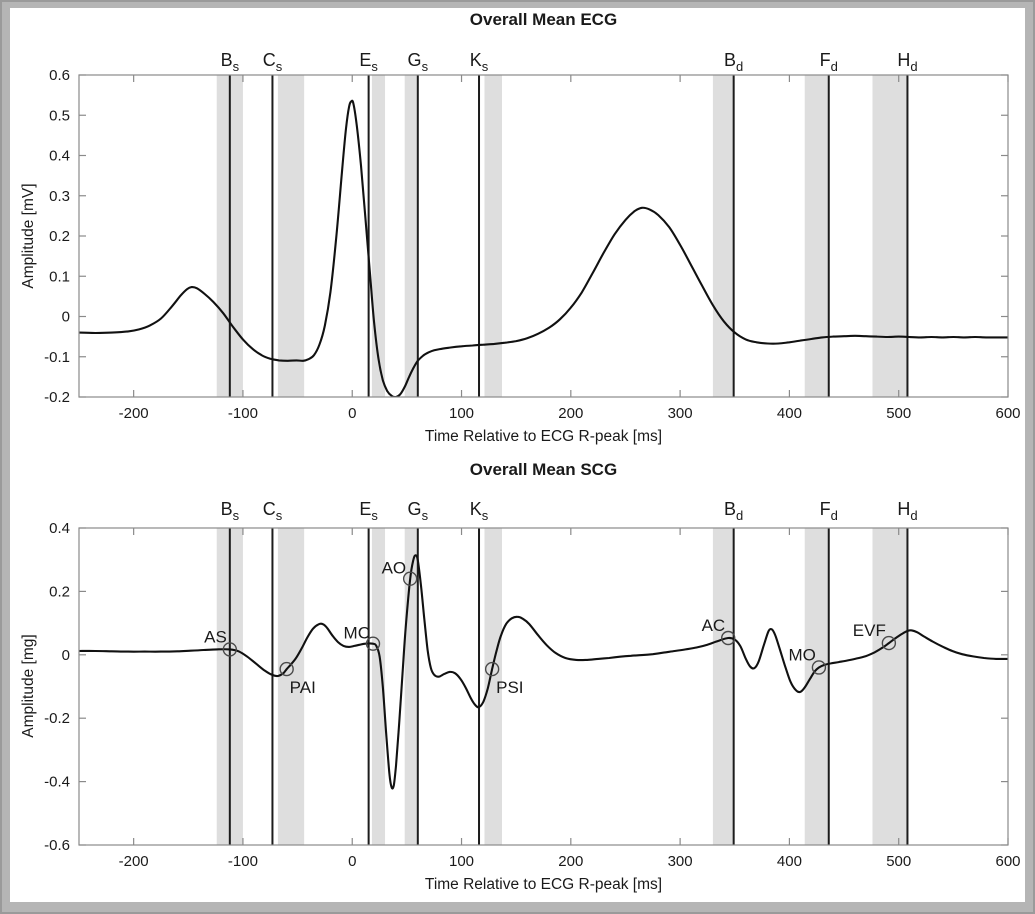 The height and width of the screenshot is (914, 1035). What do you see at coordinates (714, 625) in the screenshot?
I see `fiducial-label-AC: AC` at bounding box center [714, 625].